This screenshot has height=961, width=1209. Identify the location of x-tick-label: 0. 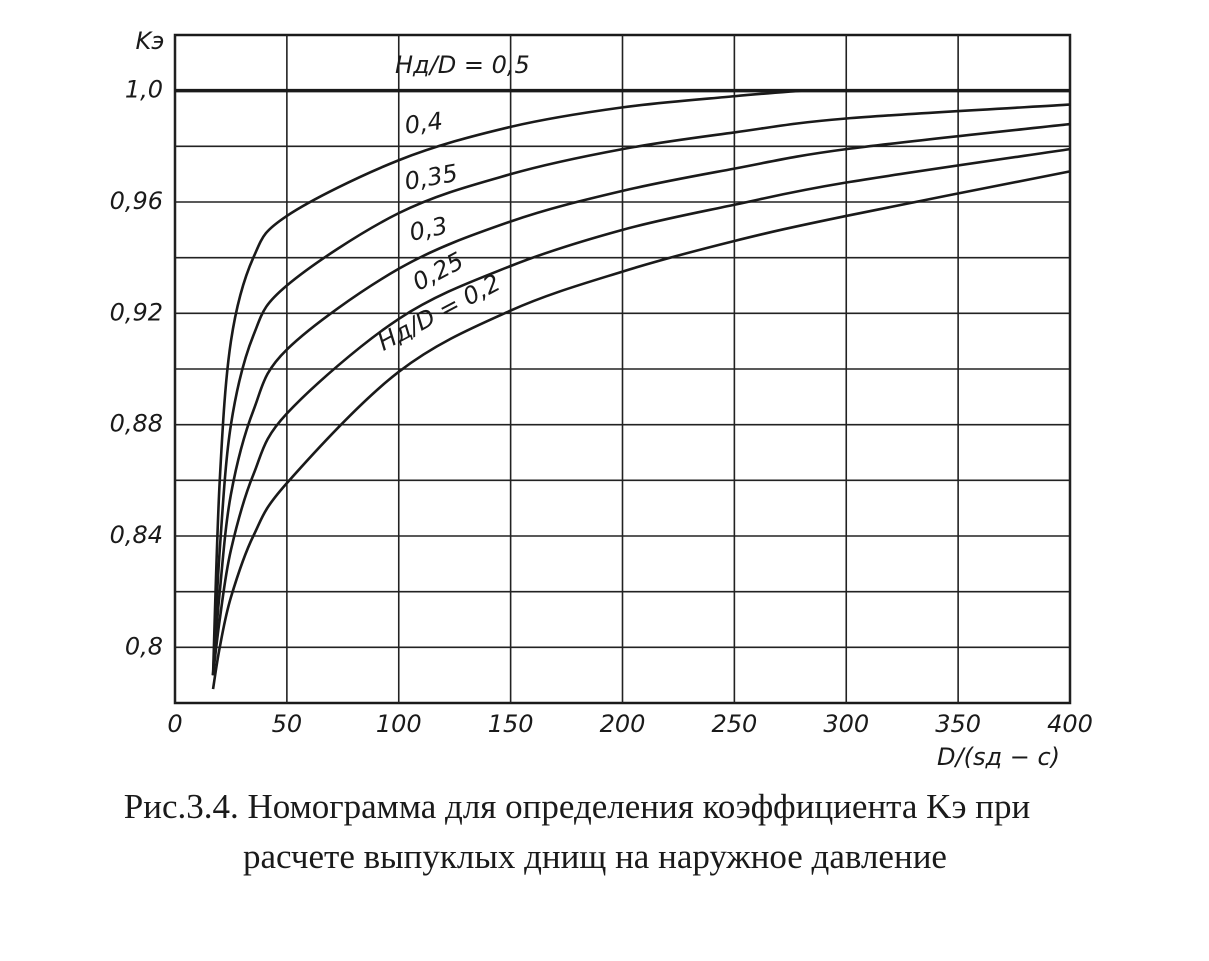
(174, 724).